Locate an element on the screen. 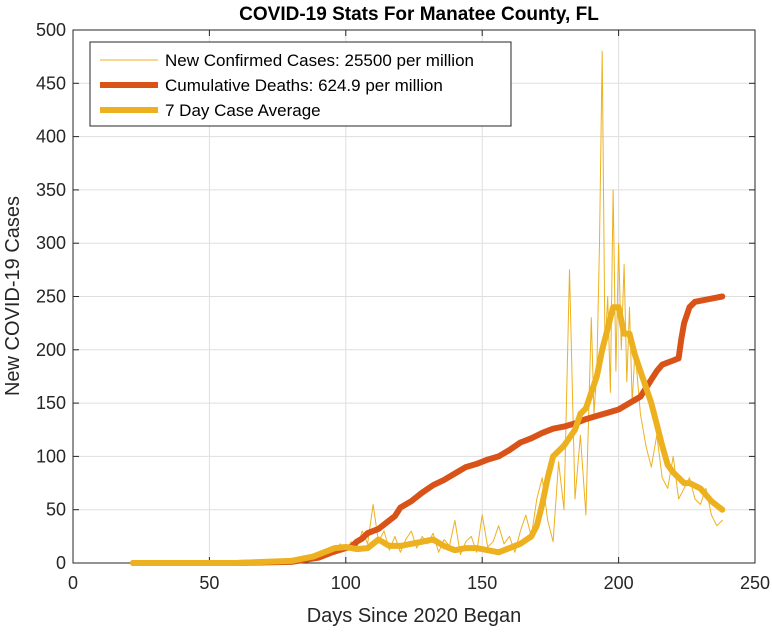 This screenshot has height=635, width=772. y-tick-label: 300 is located at coordinates (51, 243).